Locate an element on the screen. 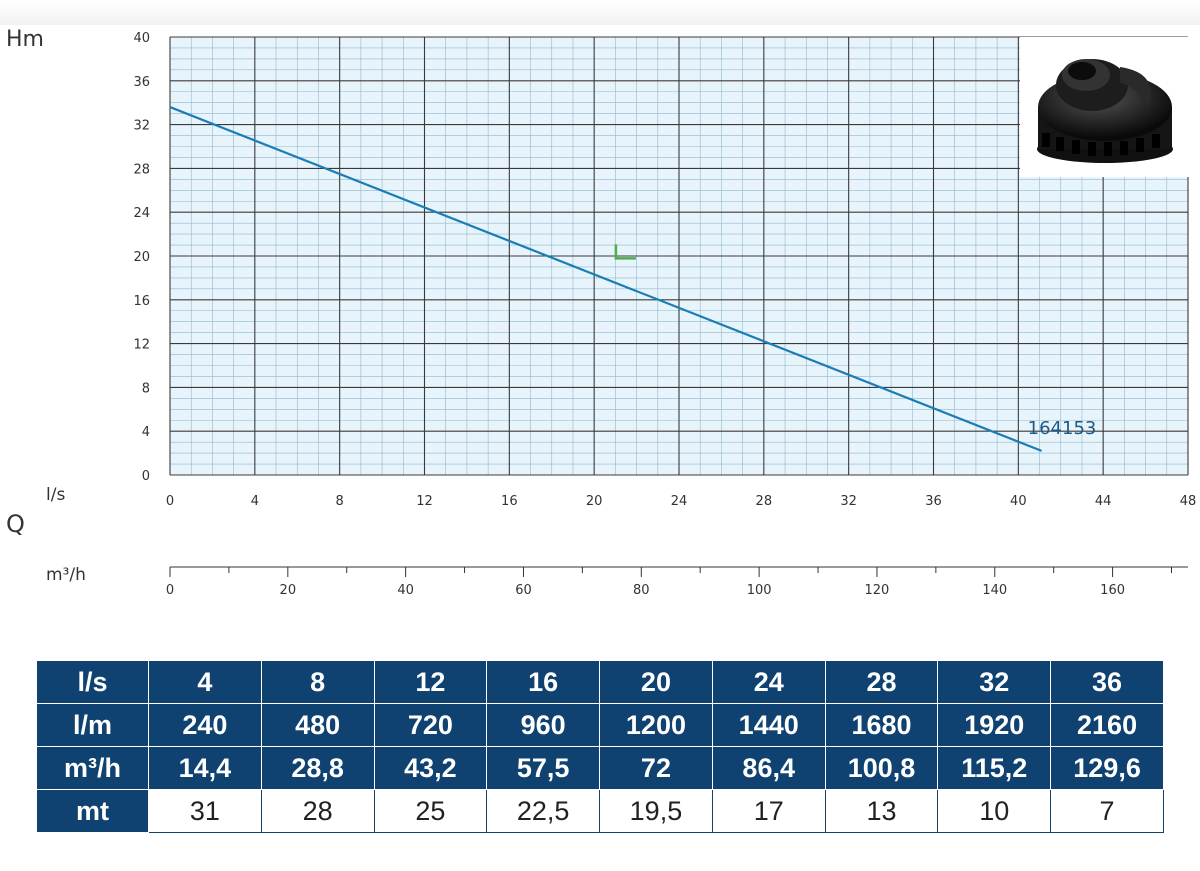 This screenshot has height=871, width=1200. x-tick-label-ls: 32 is located at coordinates (848, 501).